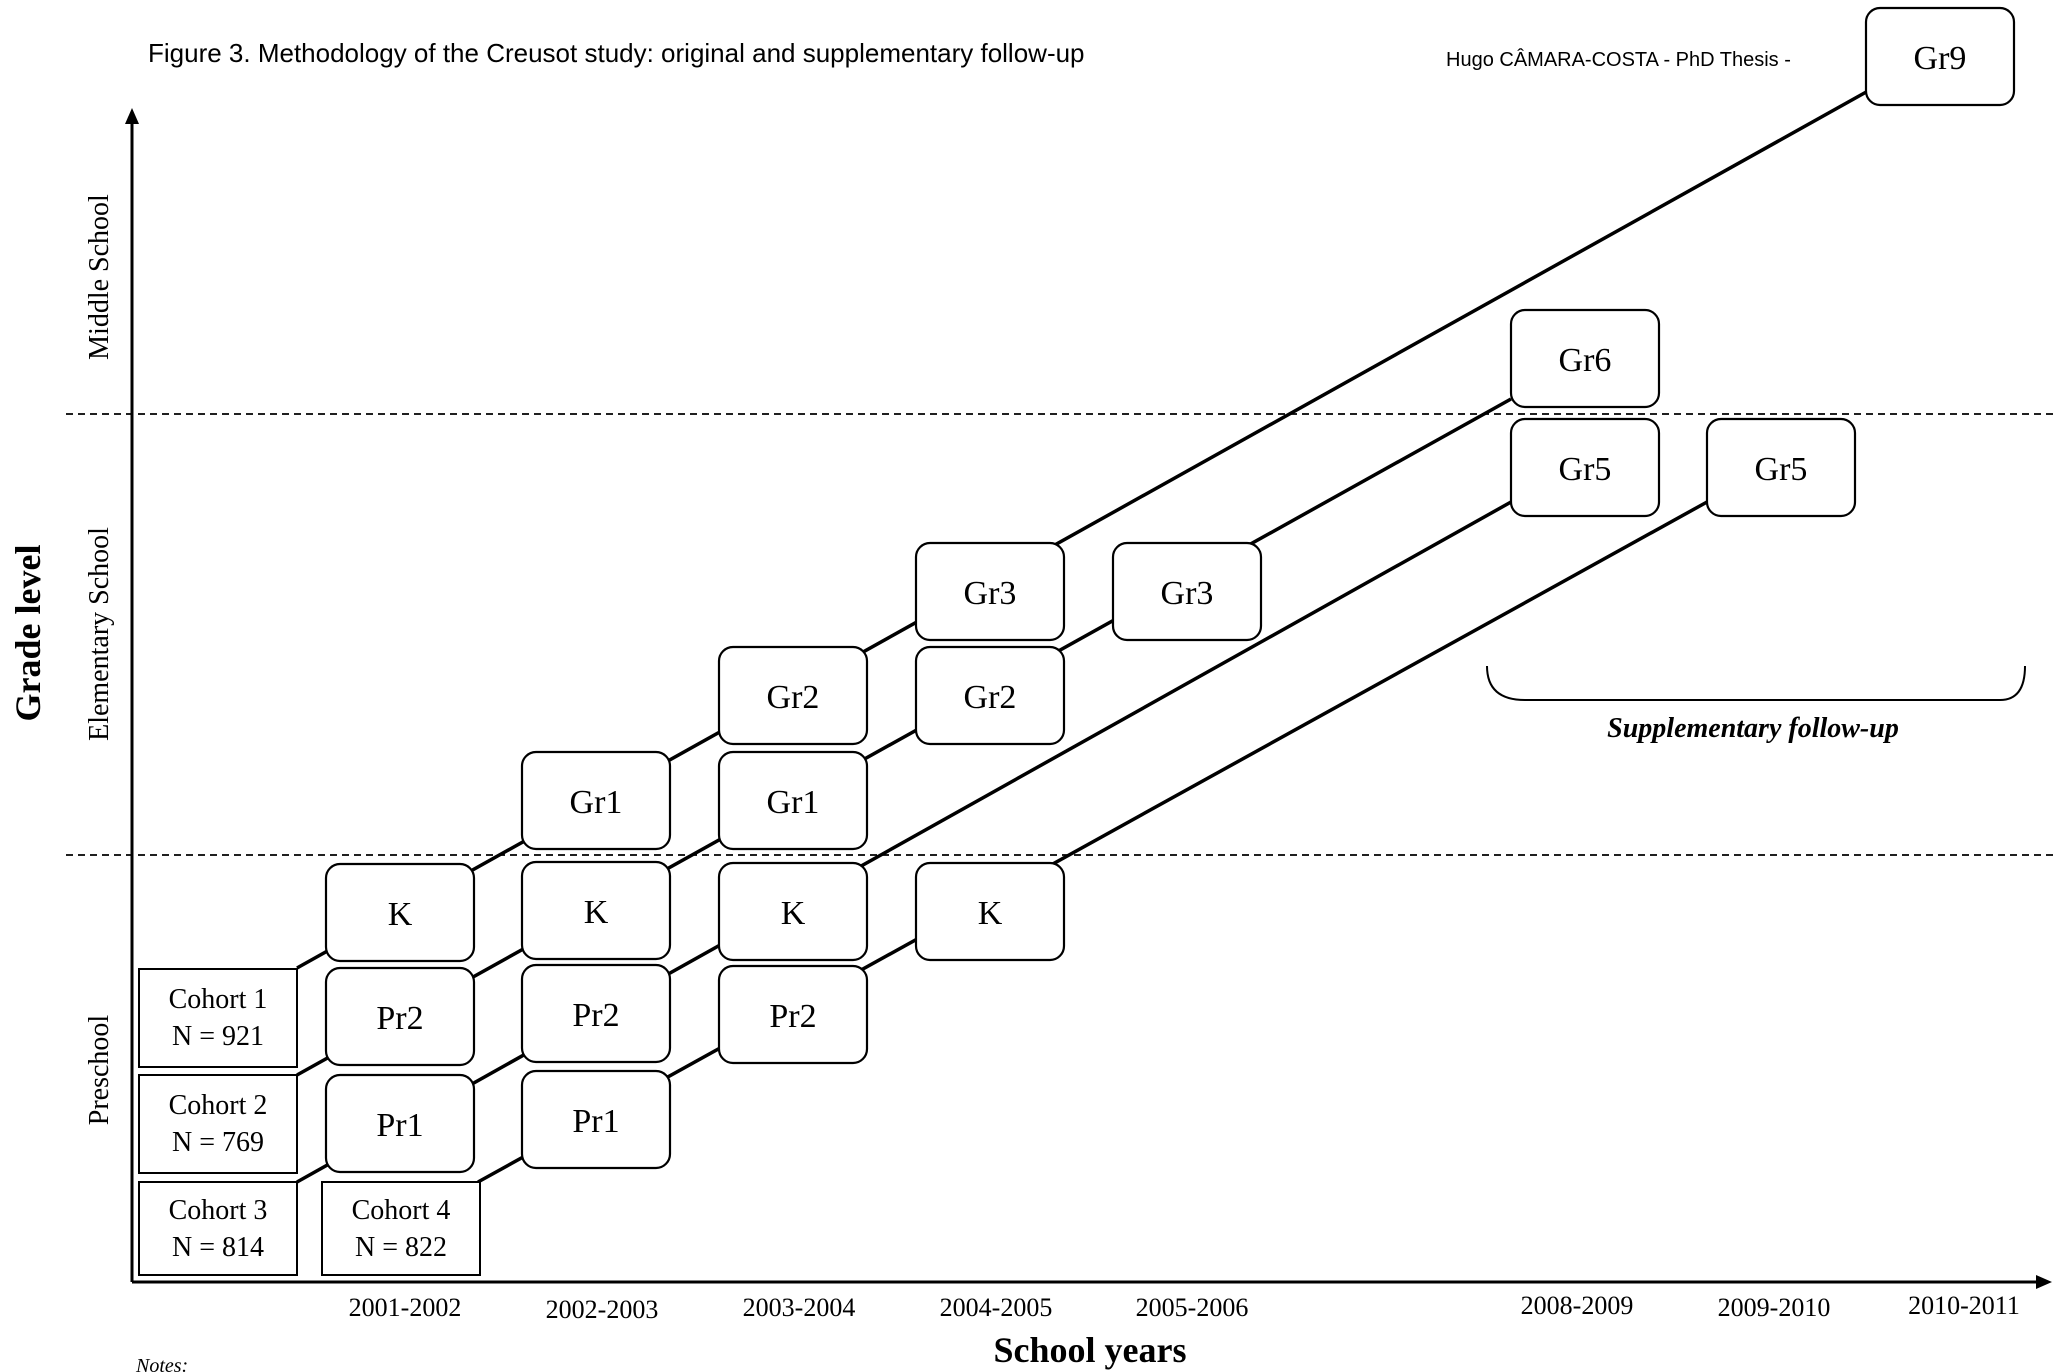 This screenshot has width=2055, height=1372. I want to click on zone-label-preschool: Preschool, so click(99, 1070).